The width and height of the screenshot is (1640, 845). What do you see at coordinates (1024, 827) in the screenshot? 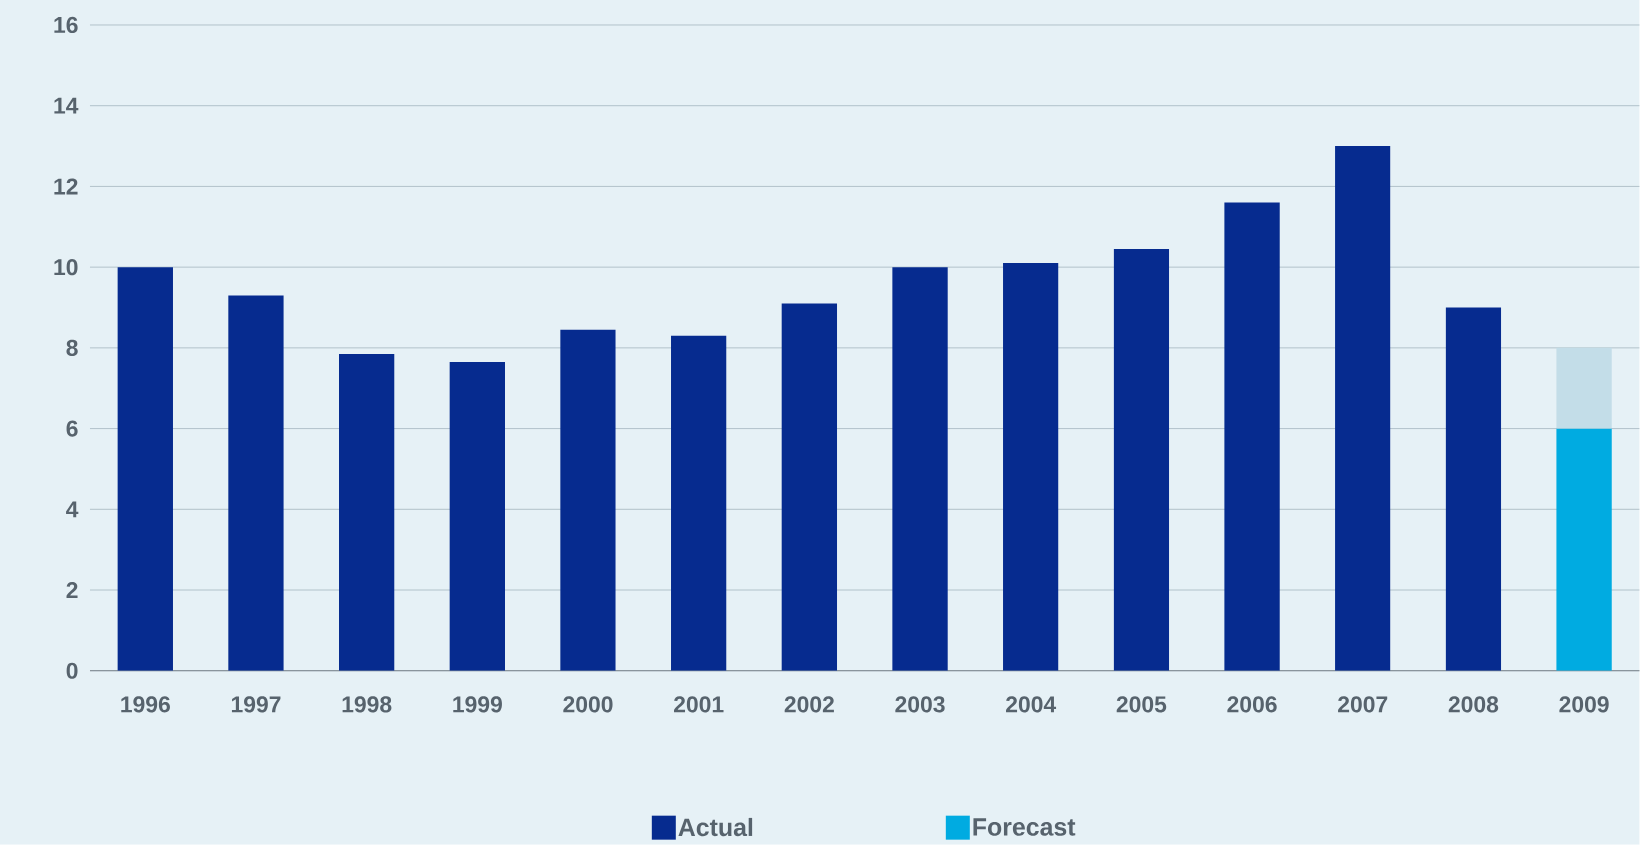
I see `legend-label: Forecast` at bounding box center [1024, 827].